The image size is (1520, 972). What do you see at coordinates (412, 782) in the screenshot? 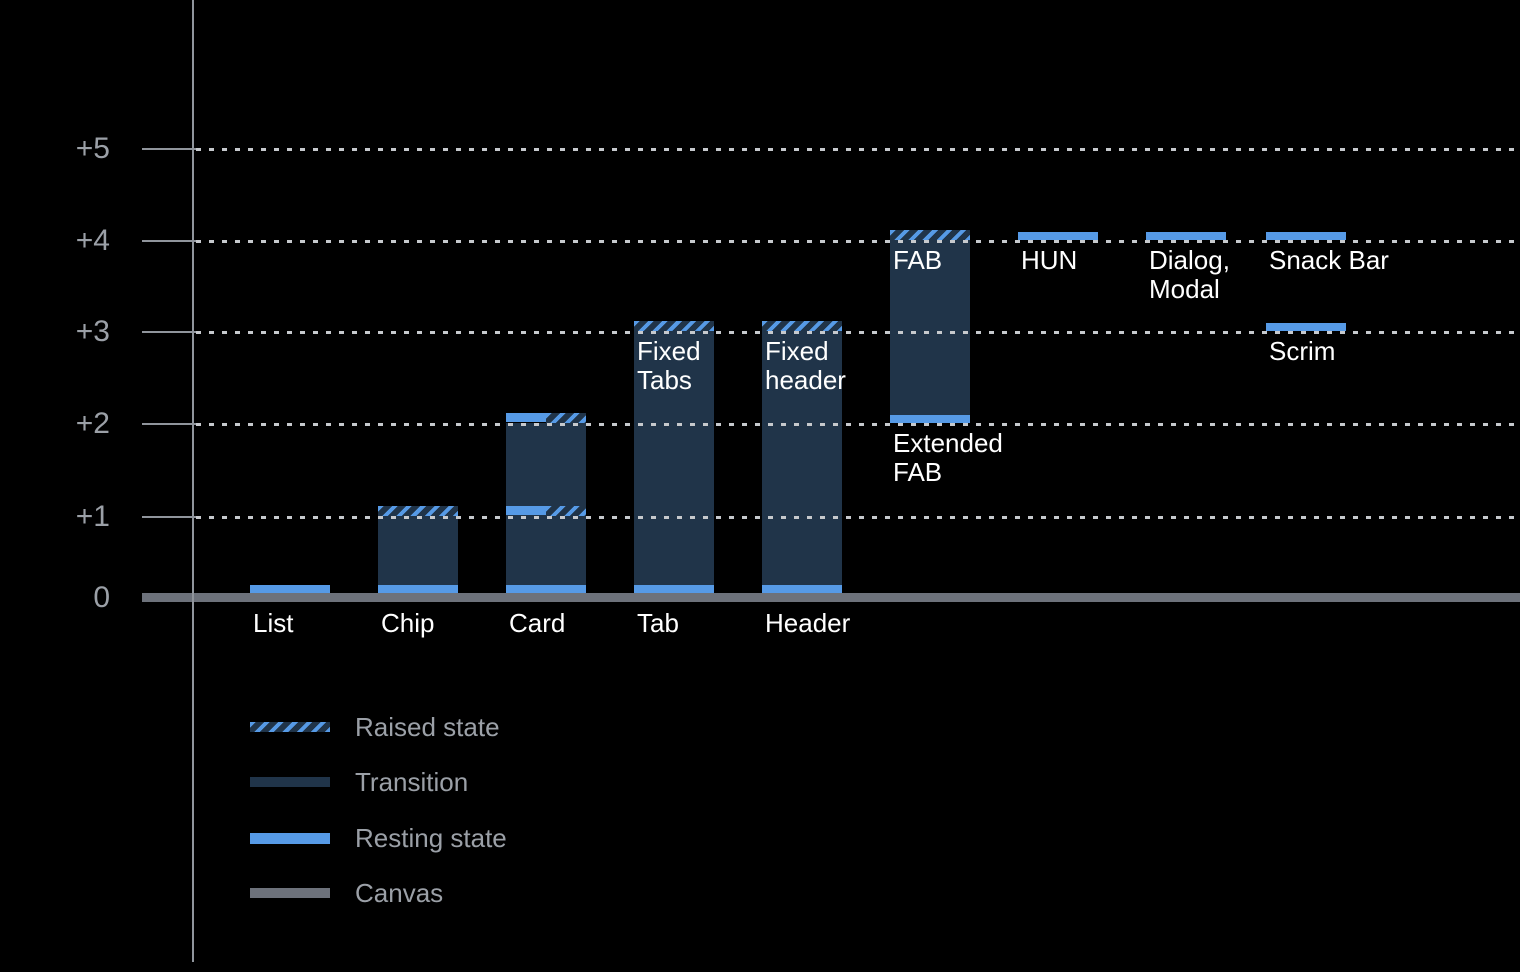
I see `legend-label-transition: Transition` at bounding box center [412, 782].